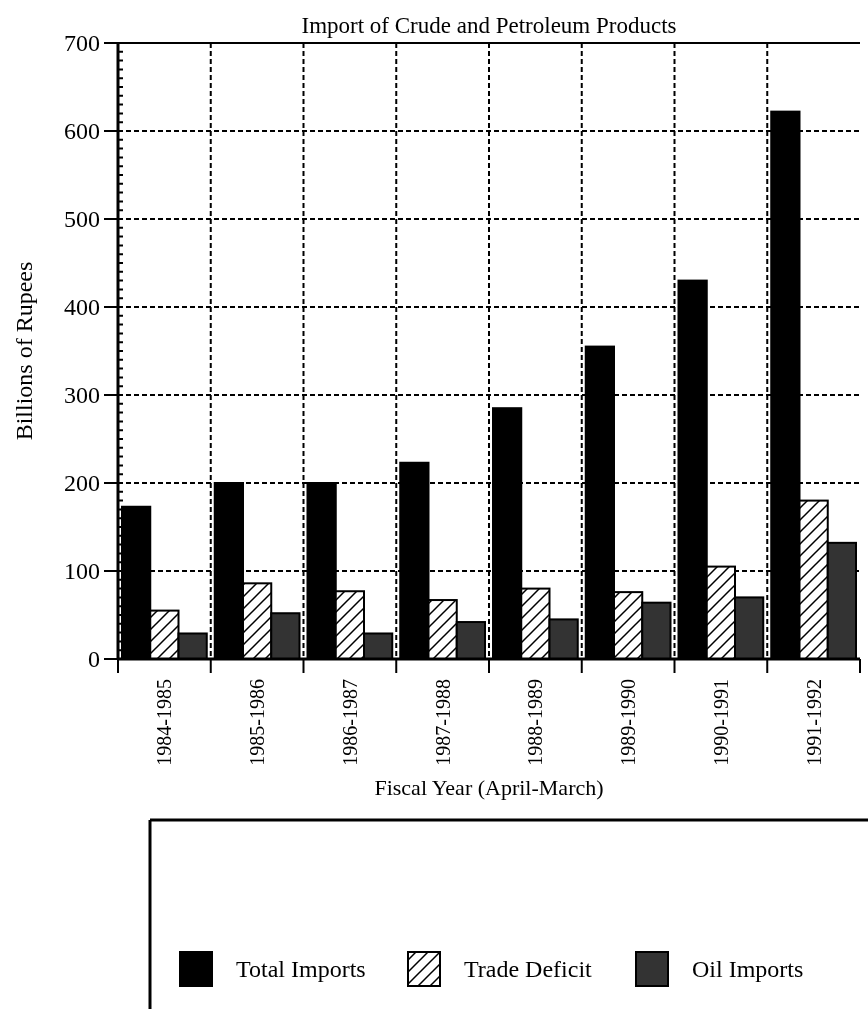 Image resolution: width=868 pixels, height=1009 pixels. I want to click on chart-title: Import of Crude and Petroleum Products, so click(489, 25).